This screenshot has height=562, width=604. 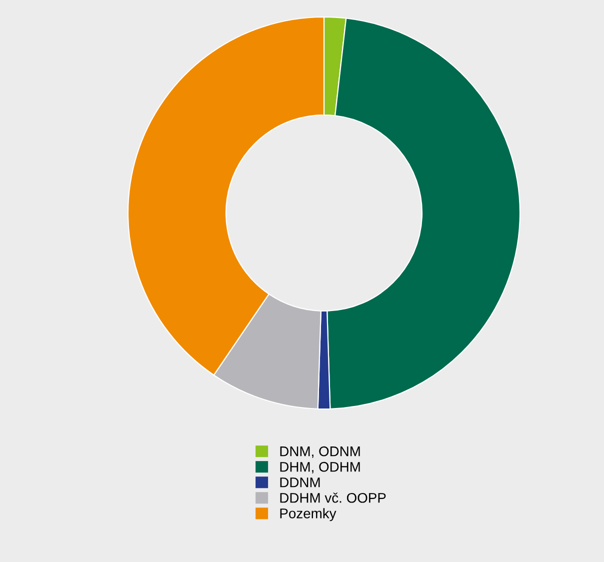 I want to click on legend-label: DDNM, so click(x=300, y=483).